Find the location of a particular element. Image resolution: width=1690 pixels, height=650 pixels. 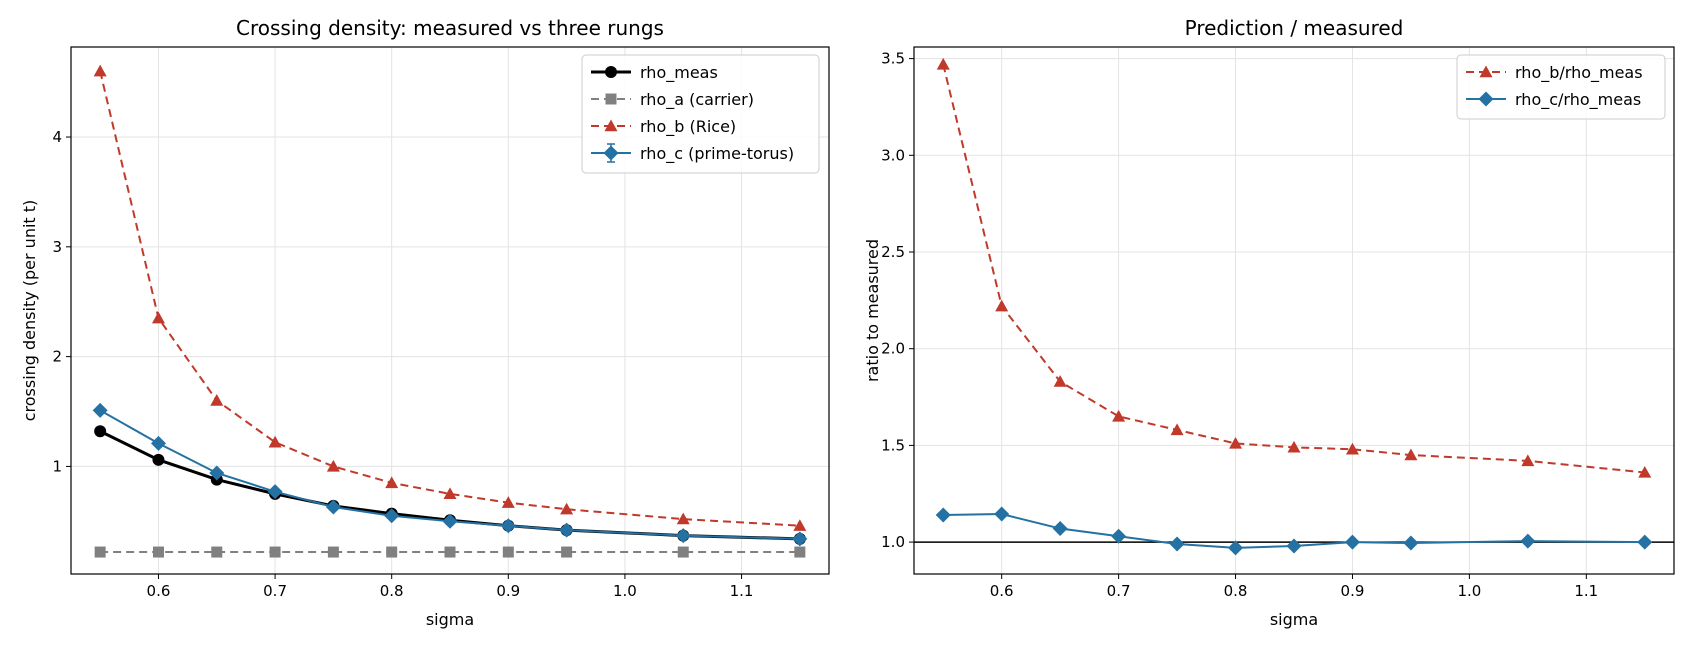

y-axis-label: crossing density (per unit t) is located at coordinates (29, 311).